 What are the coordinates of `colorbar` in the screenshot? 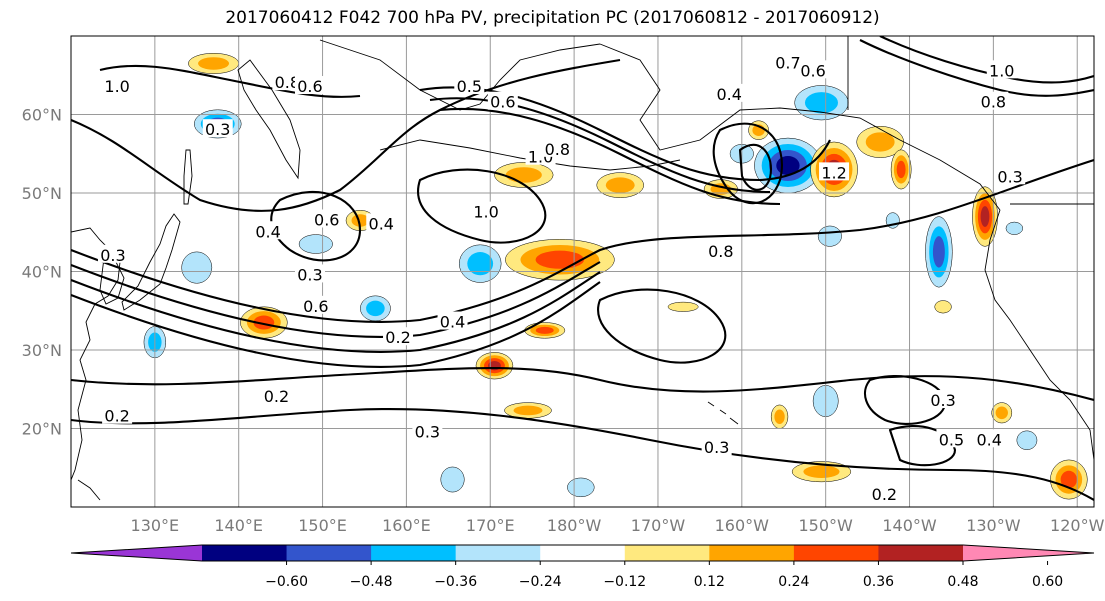 It's located at (582, 553).